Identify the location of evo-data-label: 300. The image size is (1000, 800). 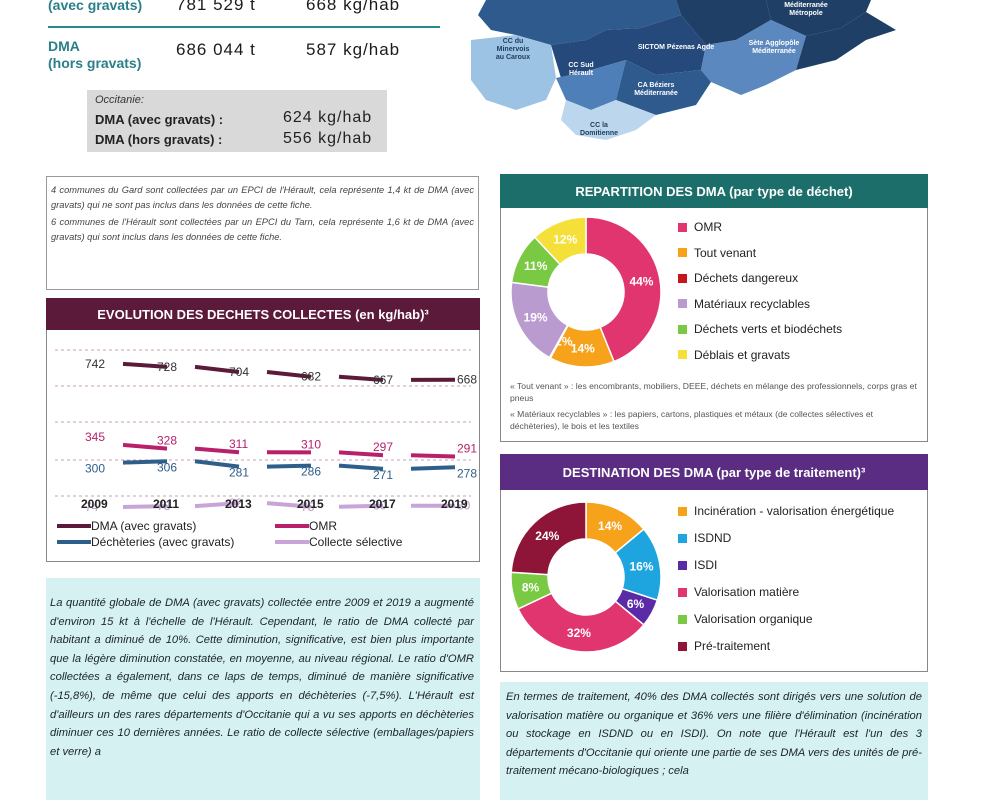
(95, 469).